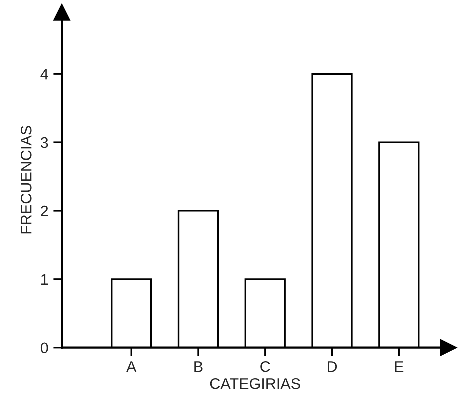 This screenshot has height=404, width=463. I want to click on y-axis-title: FRECUENCIAS, so click(26, 180).